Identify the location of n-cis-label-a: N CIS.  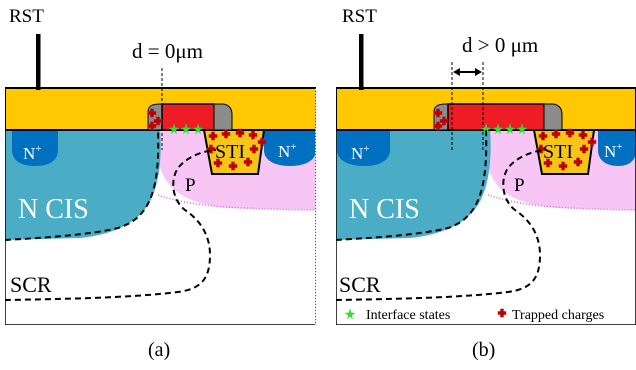
(53, 209).